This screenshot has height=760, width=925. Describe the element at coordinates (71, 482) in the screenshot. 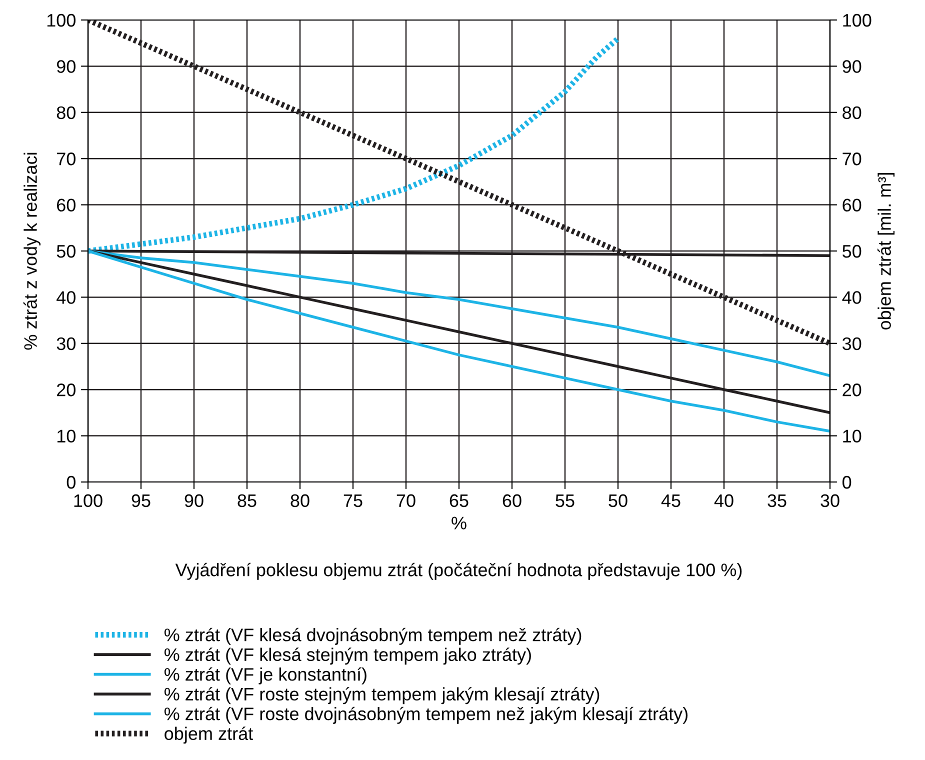

I see `y-tick-label: 0` at that location.